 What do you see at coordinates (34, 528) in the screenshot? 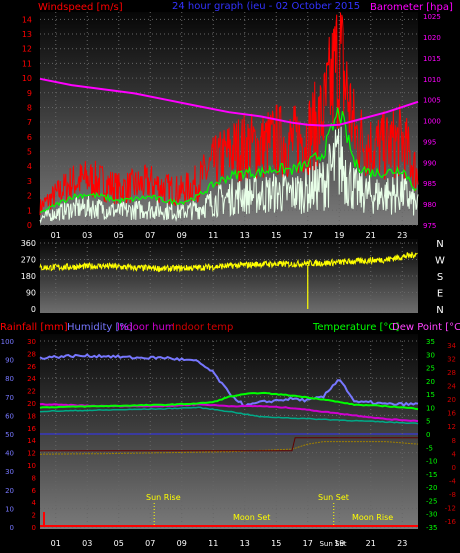
I see `rain-tick-label: 0` at bounding box center [34, 528].